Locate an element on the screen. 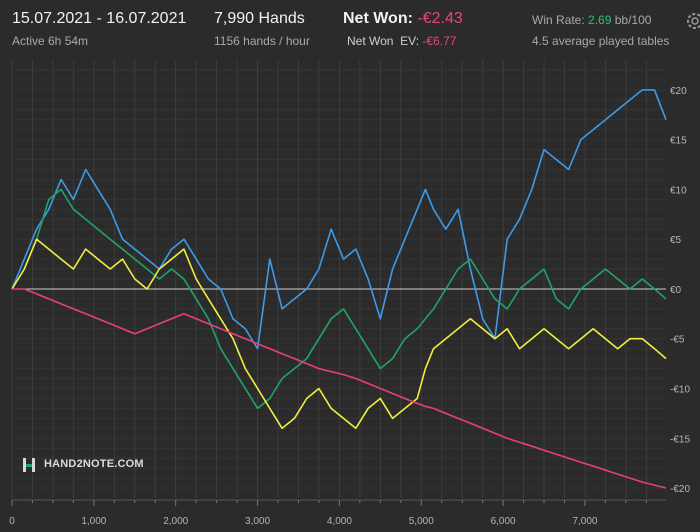 Image resolution: width=700 pixels, height=532 pixels. y-tick-label: €5 is located at coordinates (676, 240).